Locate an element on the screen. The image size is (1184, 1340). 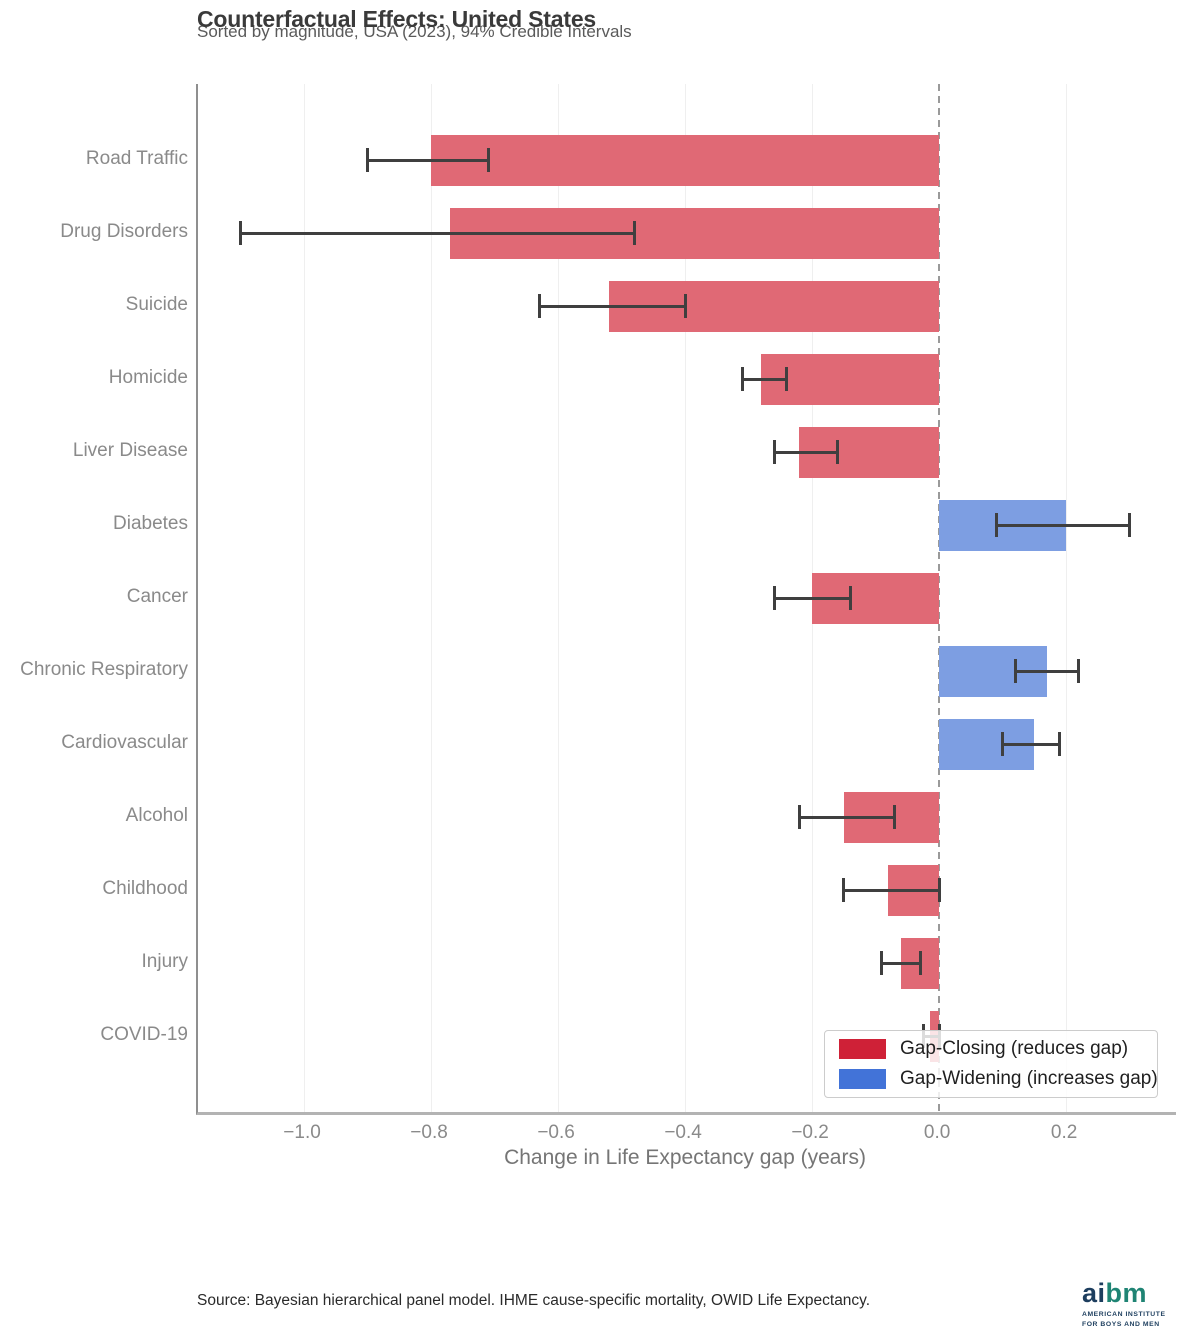
legend-label: Gap-Closing (reduces gap) is located at coordinates (1014, 1048).